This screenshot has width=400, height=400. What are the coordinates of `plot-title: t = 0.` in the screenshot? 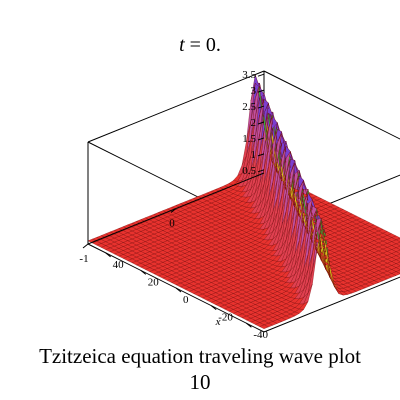 It's located at (200, 45).